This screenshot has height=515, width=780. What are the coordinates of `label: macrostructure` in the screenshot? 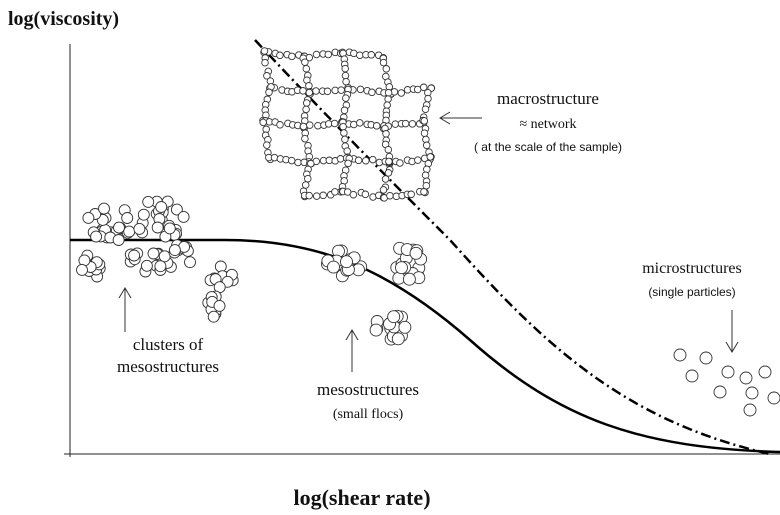 It's located at (548, 98).